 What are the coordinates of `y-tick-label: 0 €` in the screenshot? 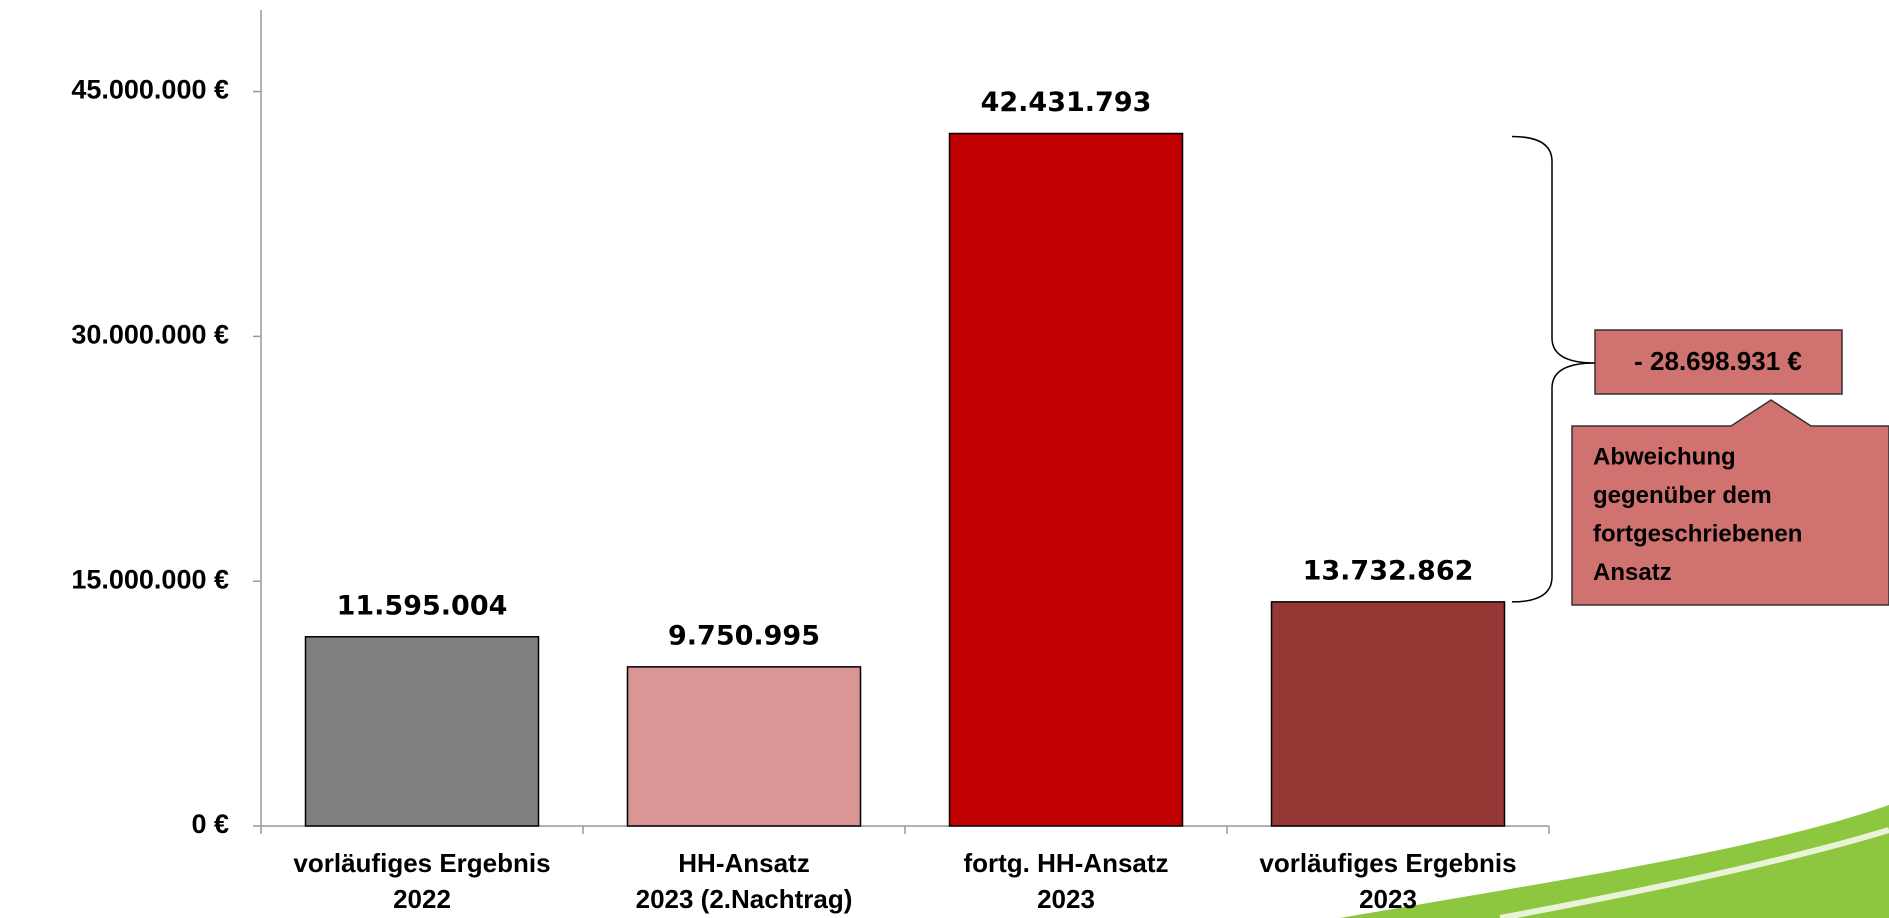 It's located at (210, 824).